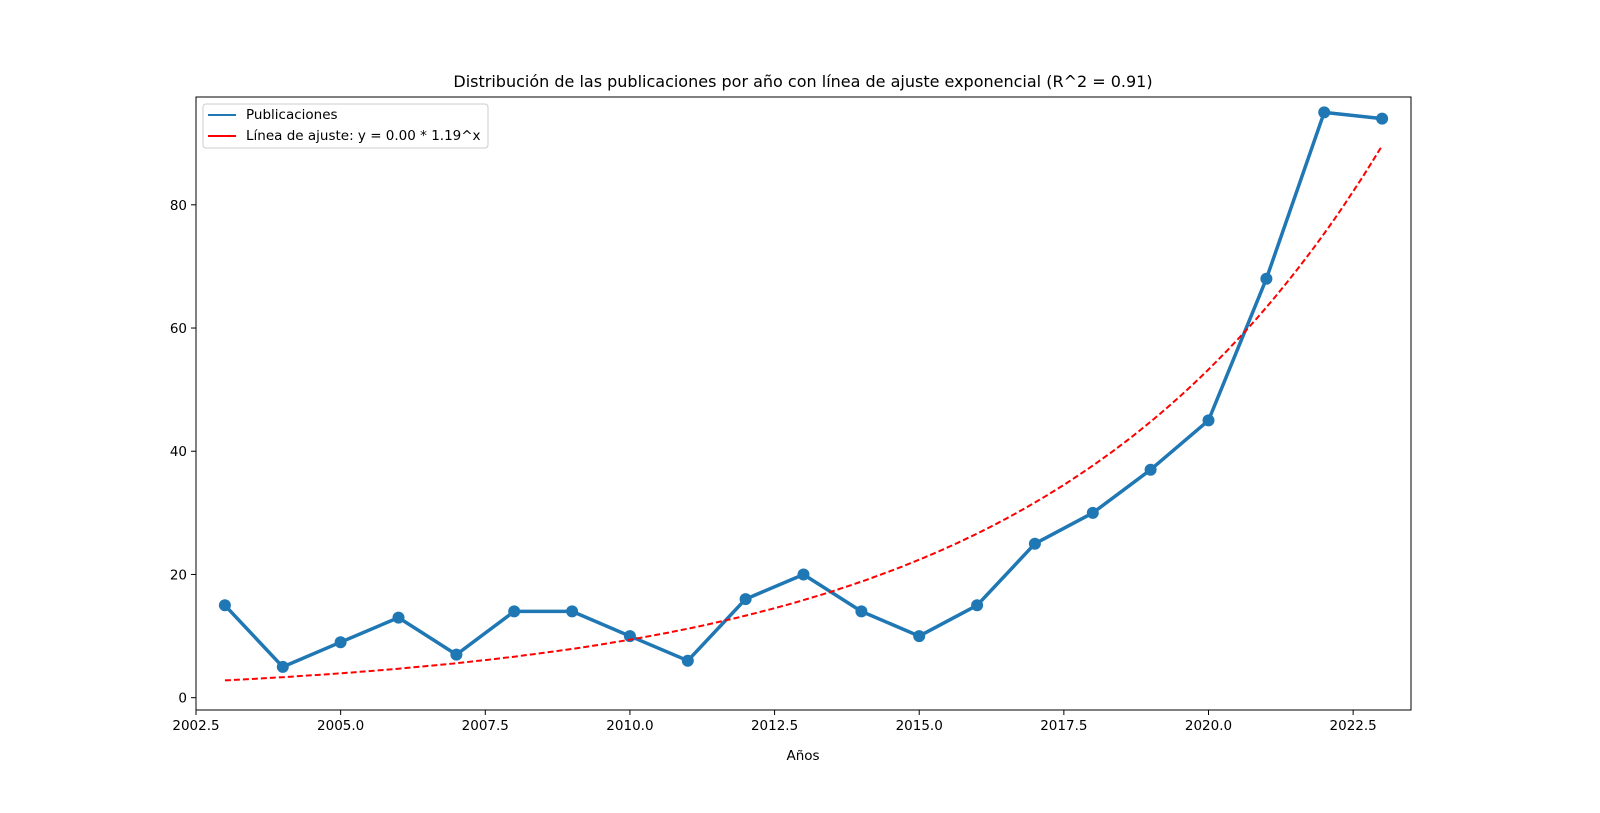 The width and height of the screenshot is (1600, 813). What do you see at coordinates (1208, 726) in the screenshot?
I see `x-tick-label: 2020.0` at bounding box center [1208, 726].